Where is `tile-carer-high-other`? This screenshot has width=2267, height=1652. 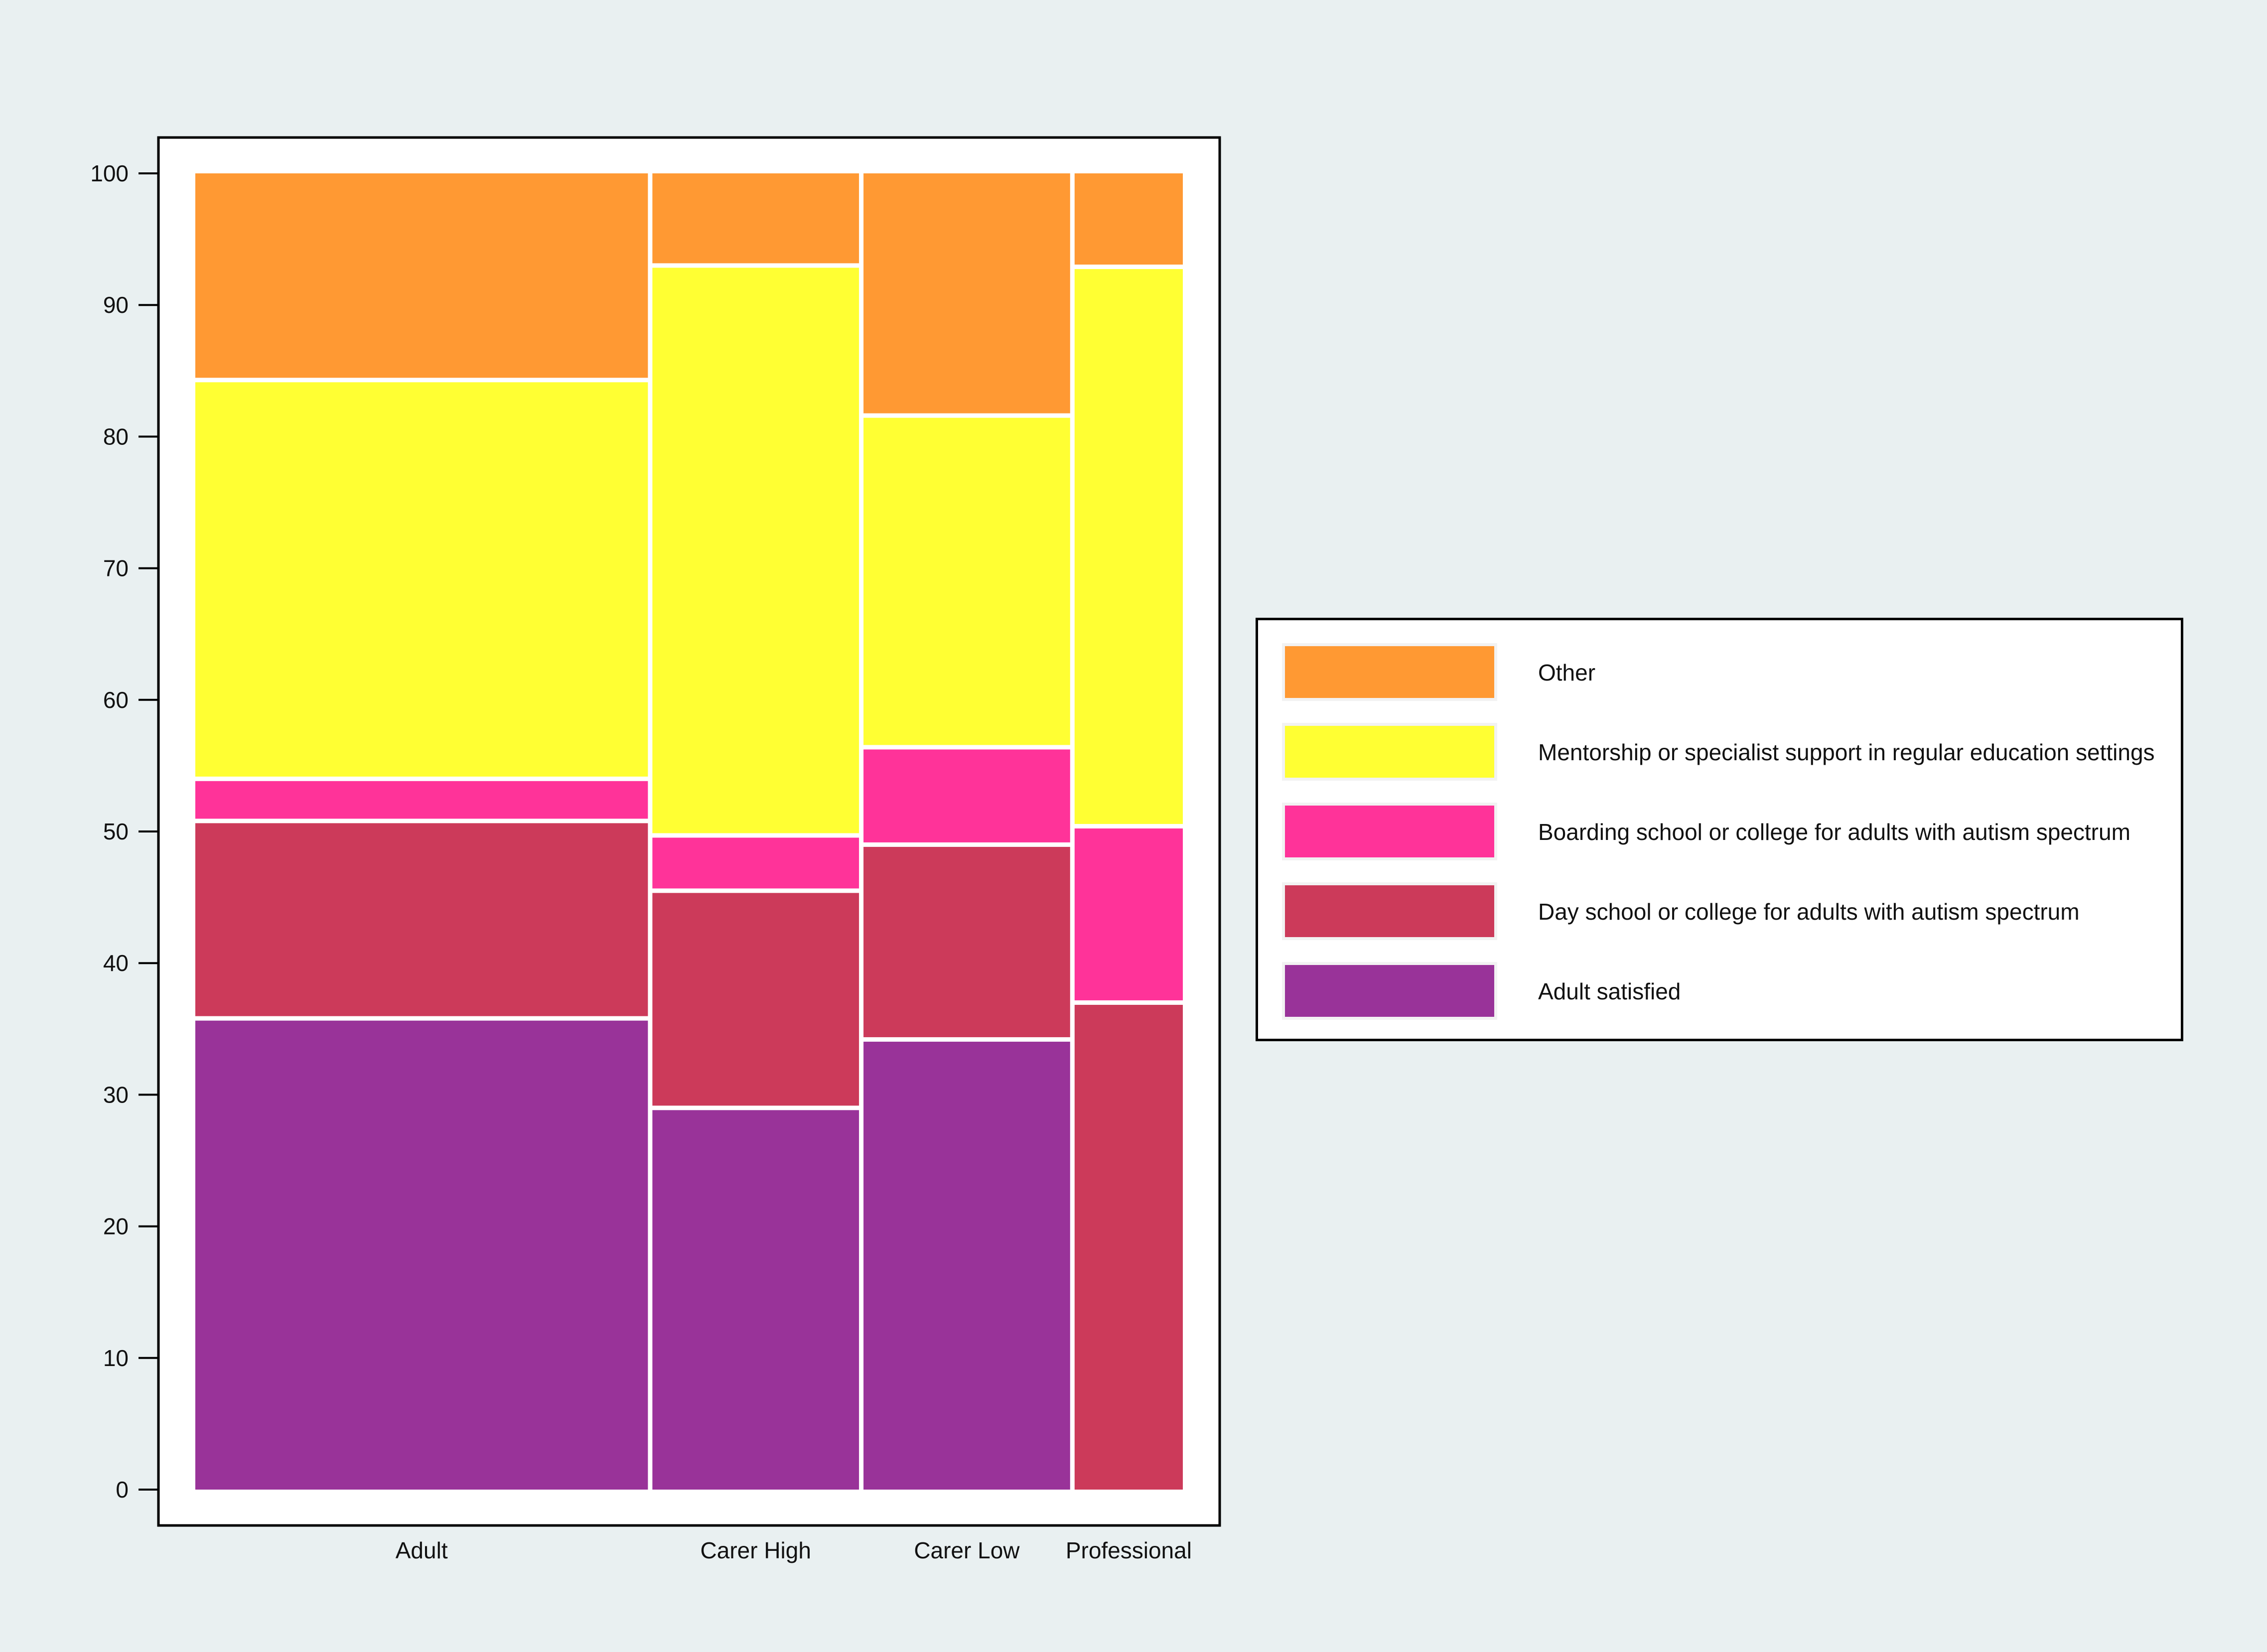
tile-carer-high-other is located at coordinates (755, 218).